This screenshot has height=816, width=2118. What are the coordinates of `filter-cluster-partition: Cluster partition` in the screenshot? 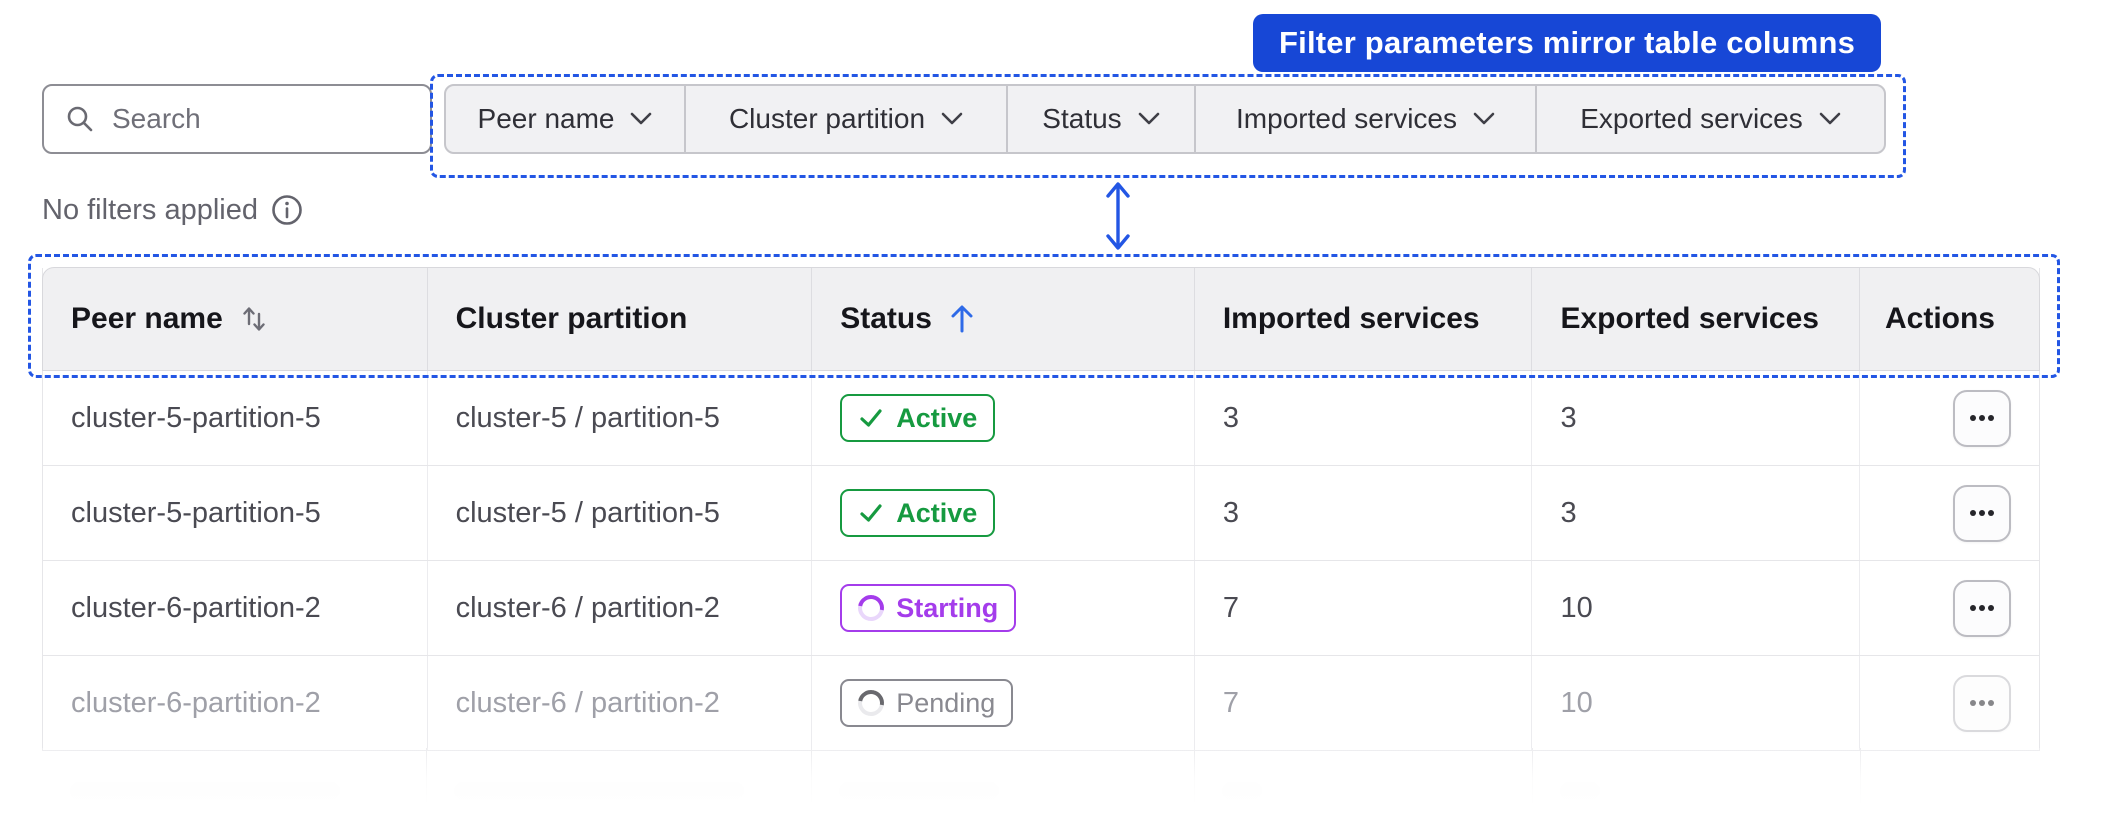 It's located at (845, 119).